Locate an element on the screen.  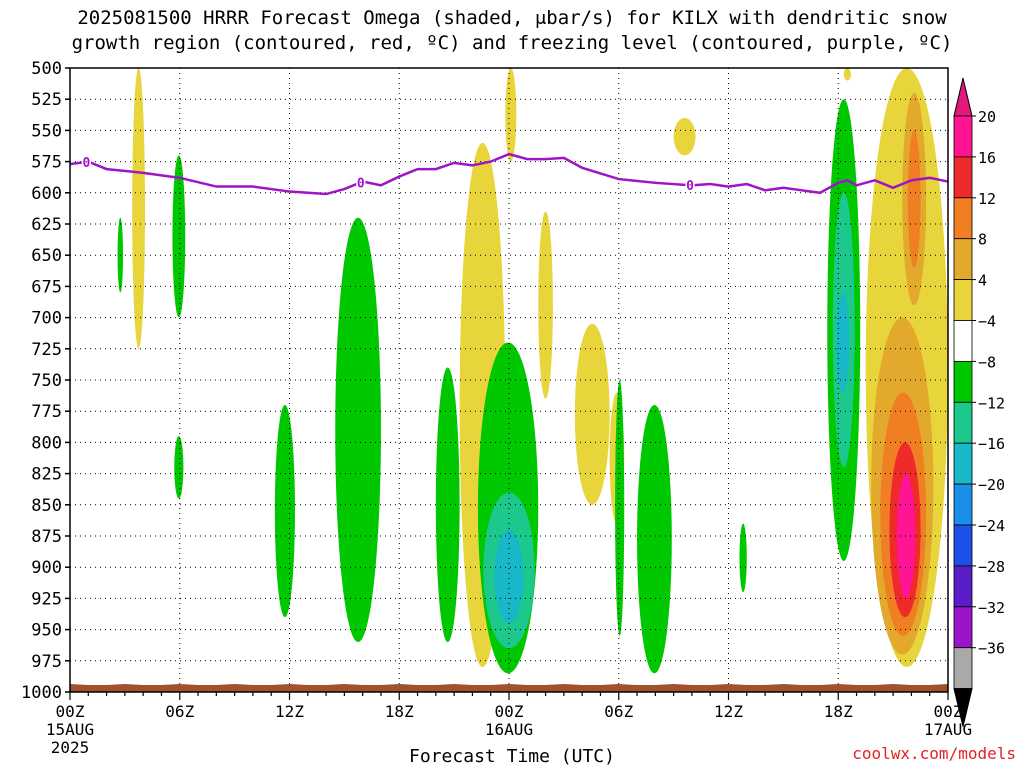
colorbar-label: −36 is located at coordinates (991, 649).